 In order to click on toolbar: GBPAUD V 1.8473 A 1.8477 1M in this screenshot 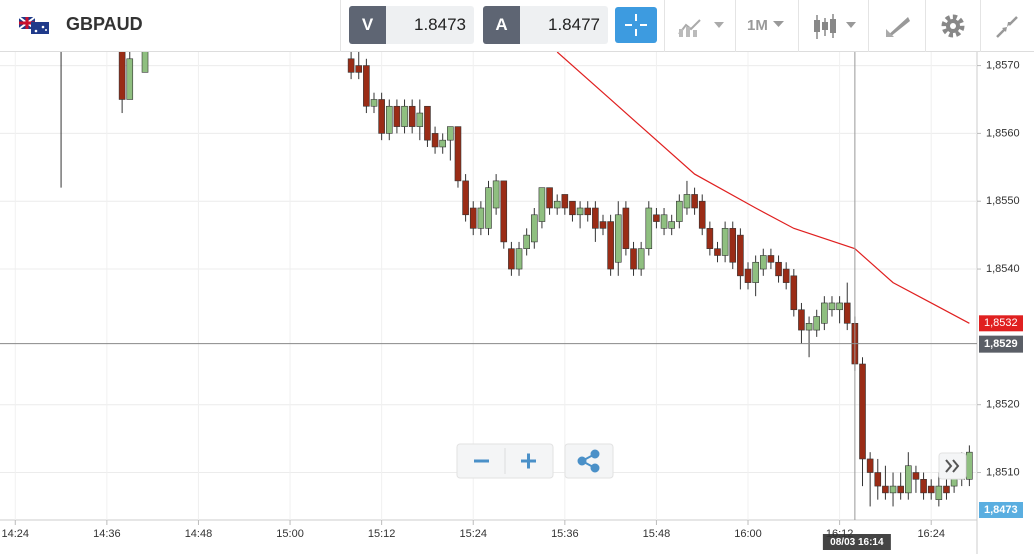, I will do `click(517, 26)`.